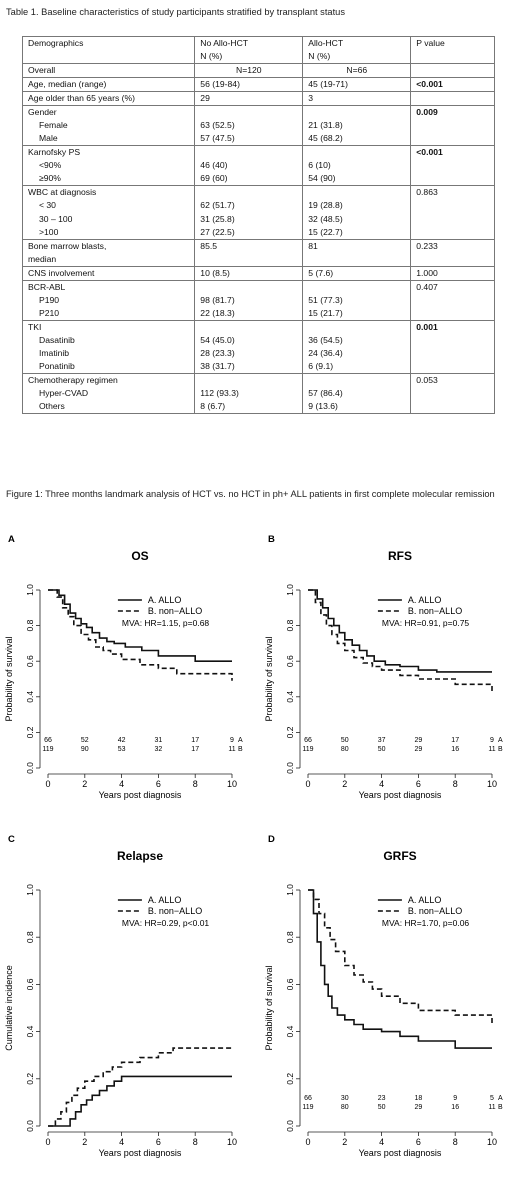  I want to click on table-row: ≥90% 69 (60) 54 (90), so click(258, 179).